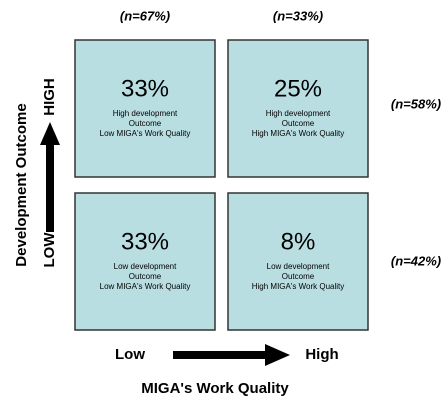 Image resolution: width=448 pixels, height=401 pixels. Describe the element at coordinates (50, 177) in the screenshot. I see `y-arrow` at that location.